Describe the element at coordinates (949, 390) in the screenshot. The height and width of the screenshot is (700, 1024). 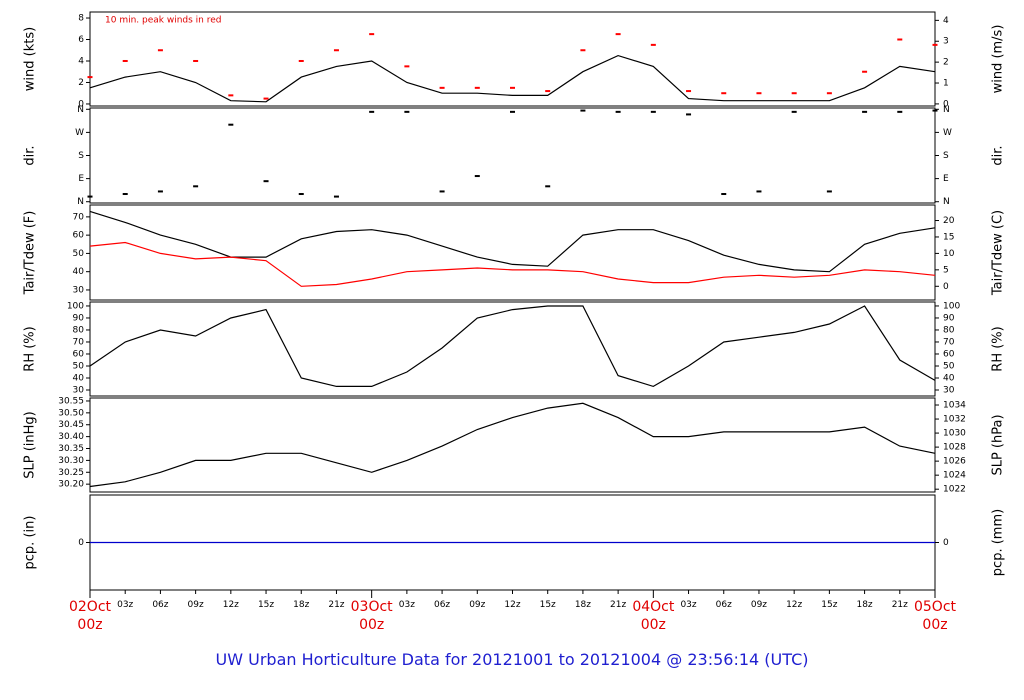
I see `y2-tick-label: 30` at that location.